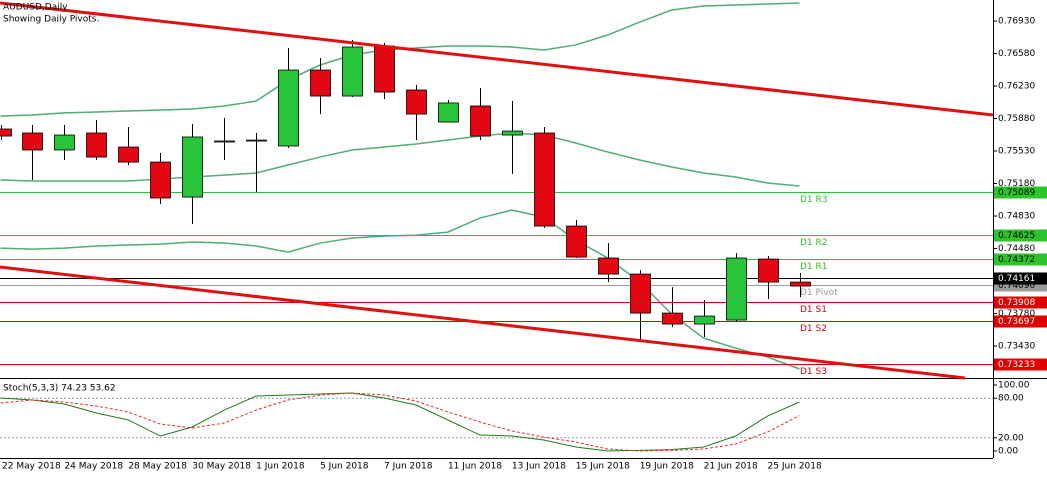 This screenshot has width=1047, height=479. What do you see at coordinates (475, 467) in the screenshot?
I see `x-tick-label: 11 Jun 2018` at bounding box center [475, 467].